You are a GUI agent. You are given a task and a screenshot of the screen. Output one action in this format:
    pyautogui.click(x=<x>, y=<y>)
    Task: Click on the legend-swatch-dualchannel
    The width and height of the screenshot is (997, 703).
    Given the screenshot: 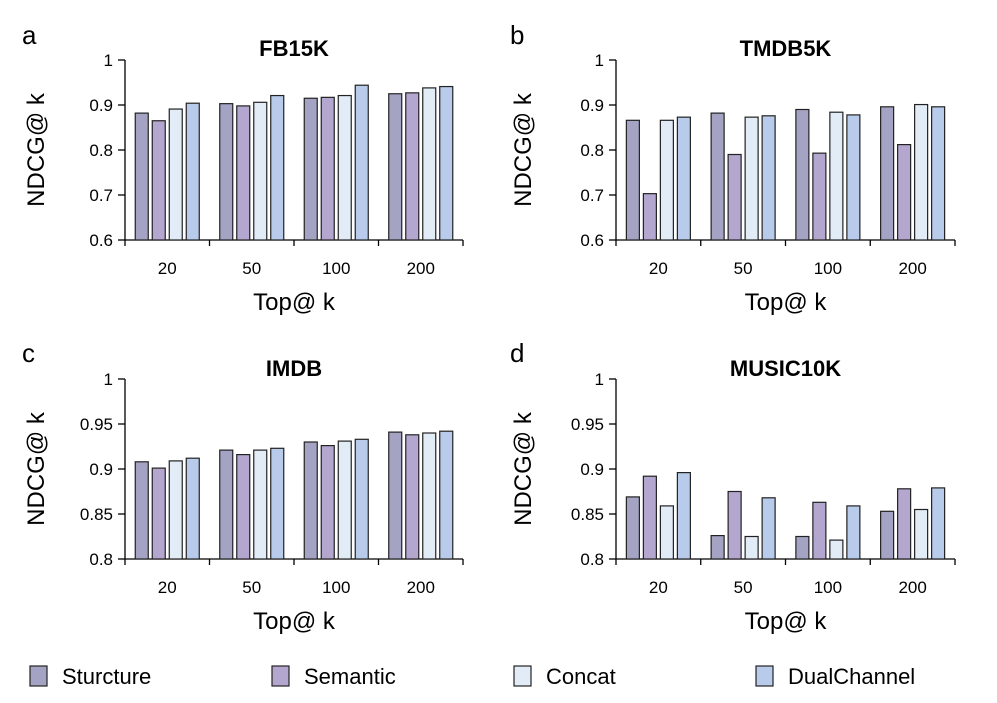 What is the action you would take?
    pyautogui.click(x=764, y=676)
    